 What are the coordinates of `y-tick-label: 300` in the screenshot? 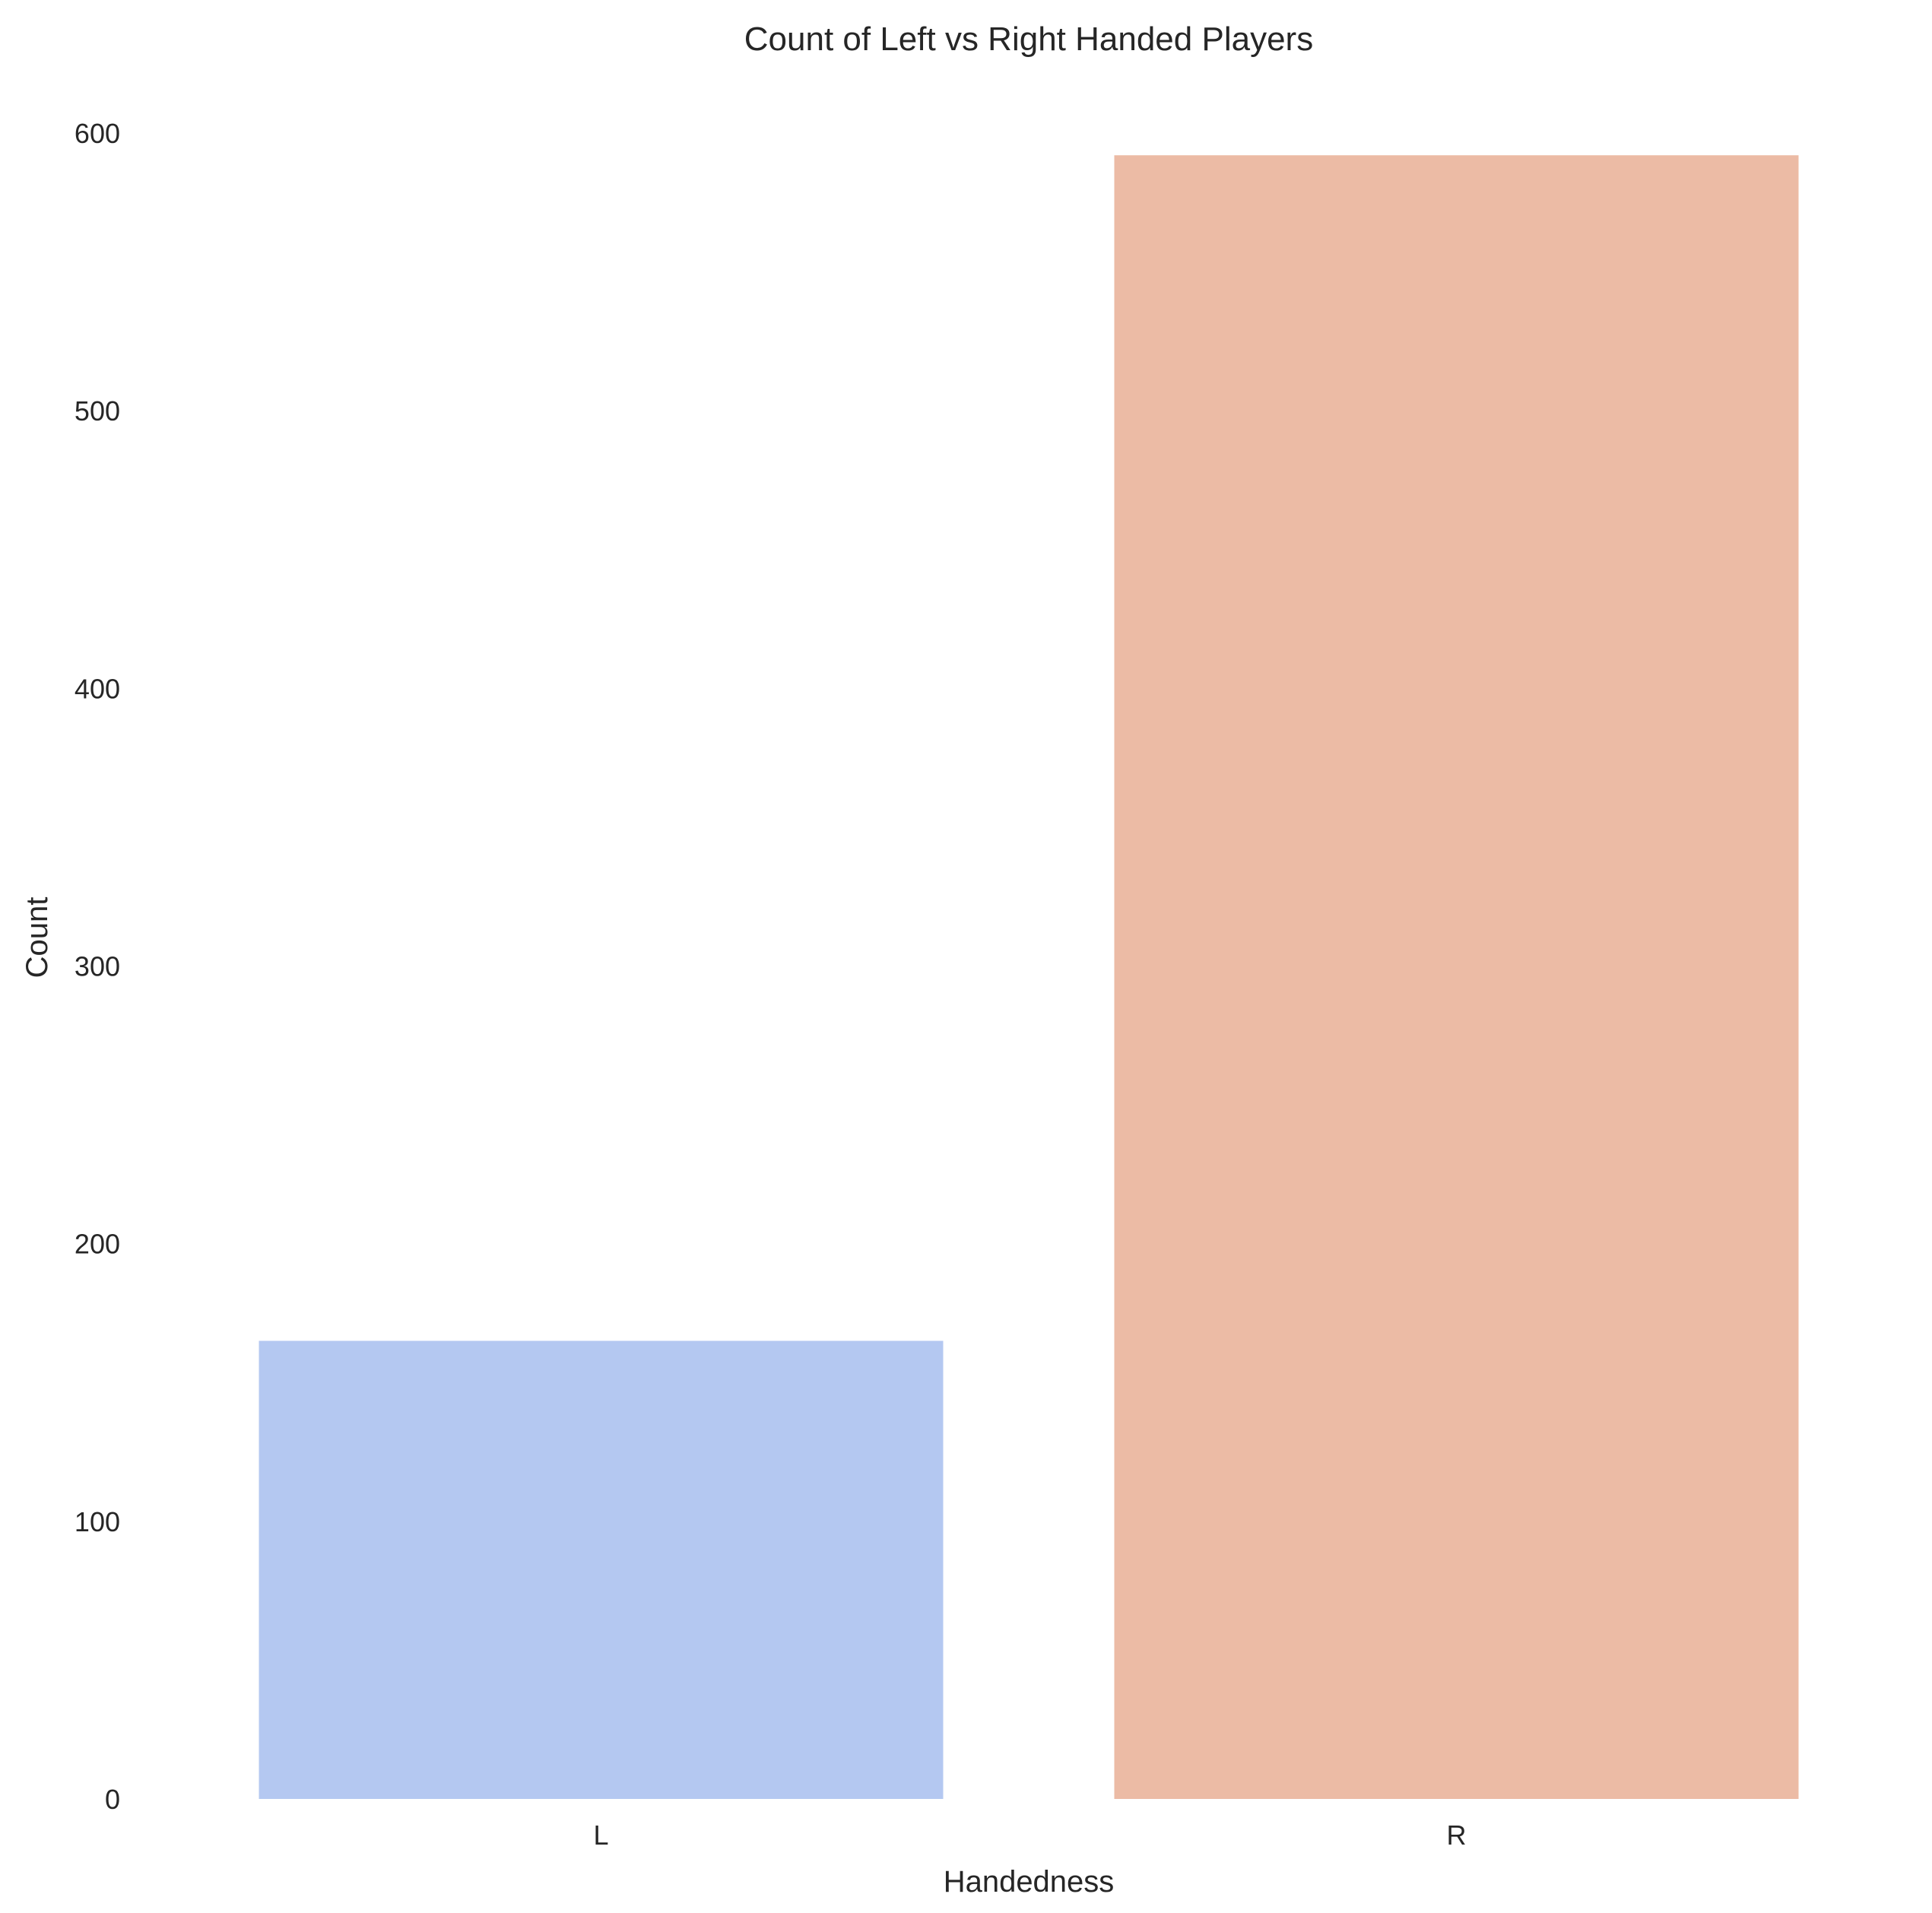 It's located at (97, 966).